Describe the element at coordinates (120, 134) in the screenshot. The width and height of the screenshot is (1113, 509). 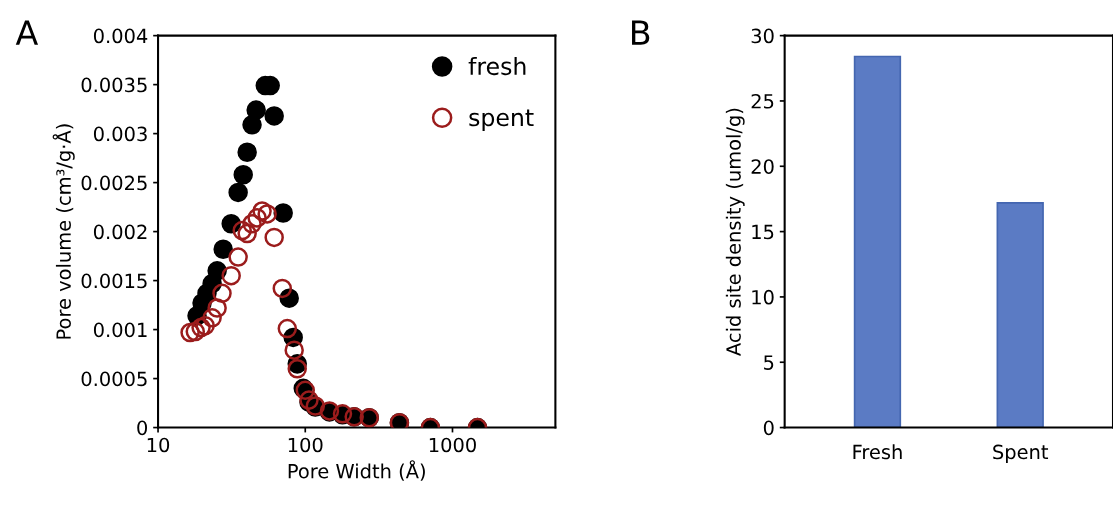
I see `y-tick-label: 0.003` at that location.